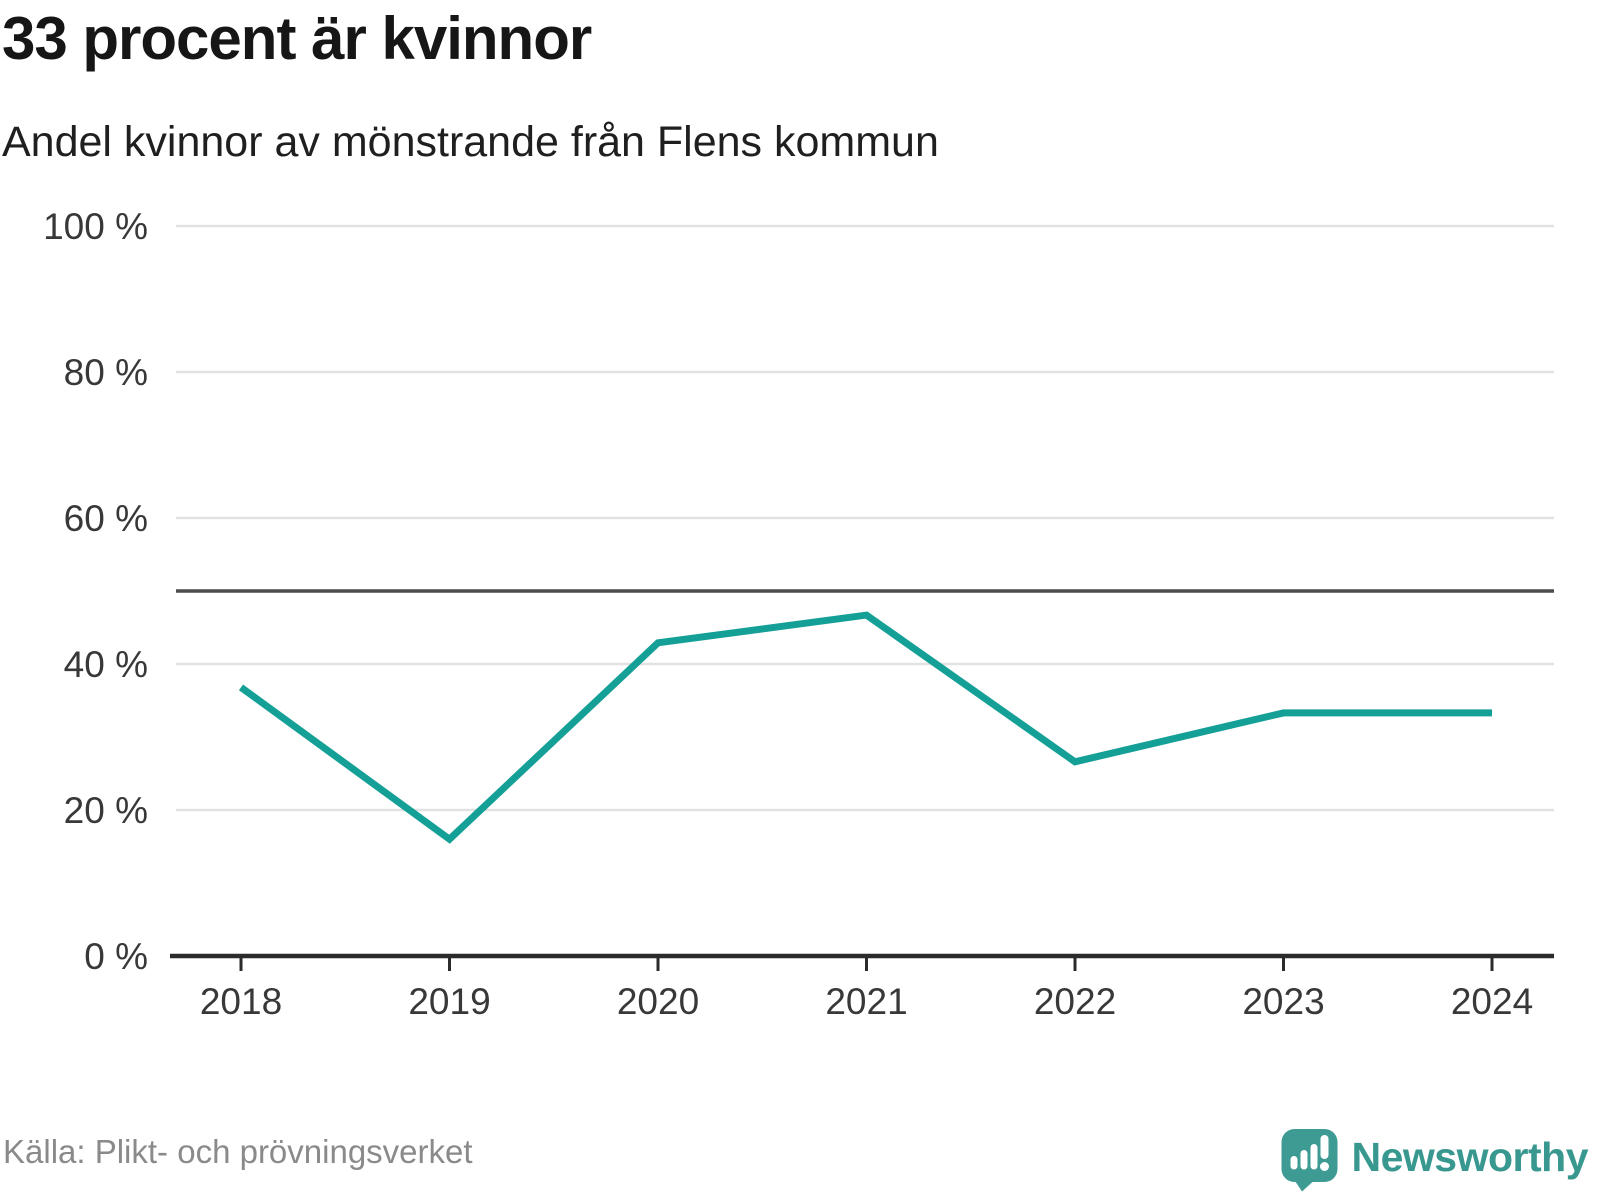  Describe the element at coordinates (1492, 1001) in the screenshot. I see `x-tick-label-2024: 2024` at that location.